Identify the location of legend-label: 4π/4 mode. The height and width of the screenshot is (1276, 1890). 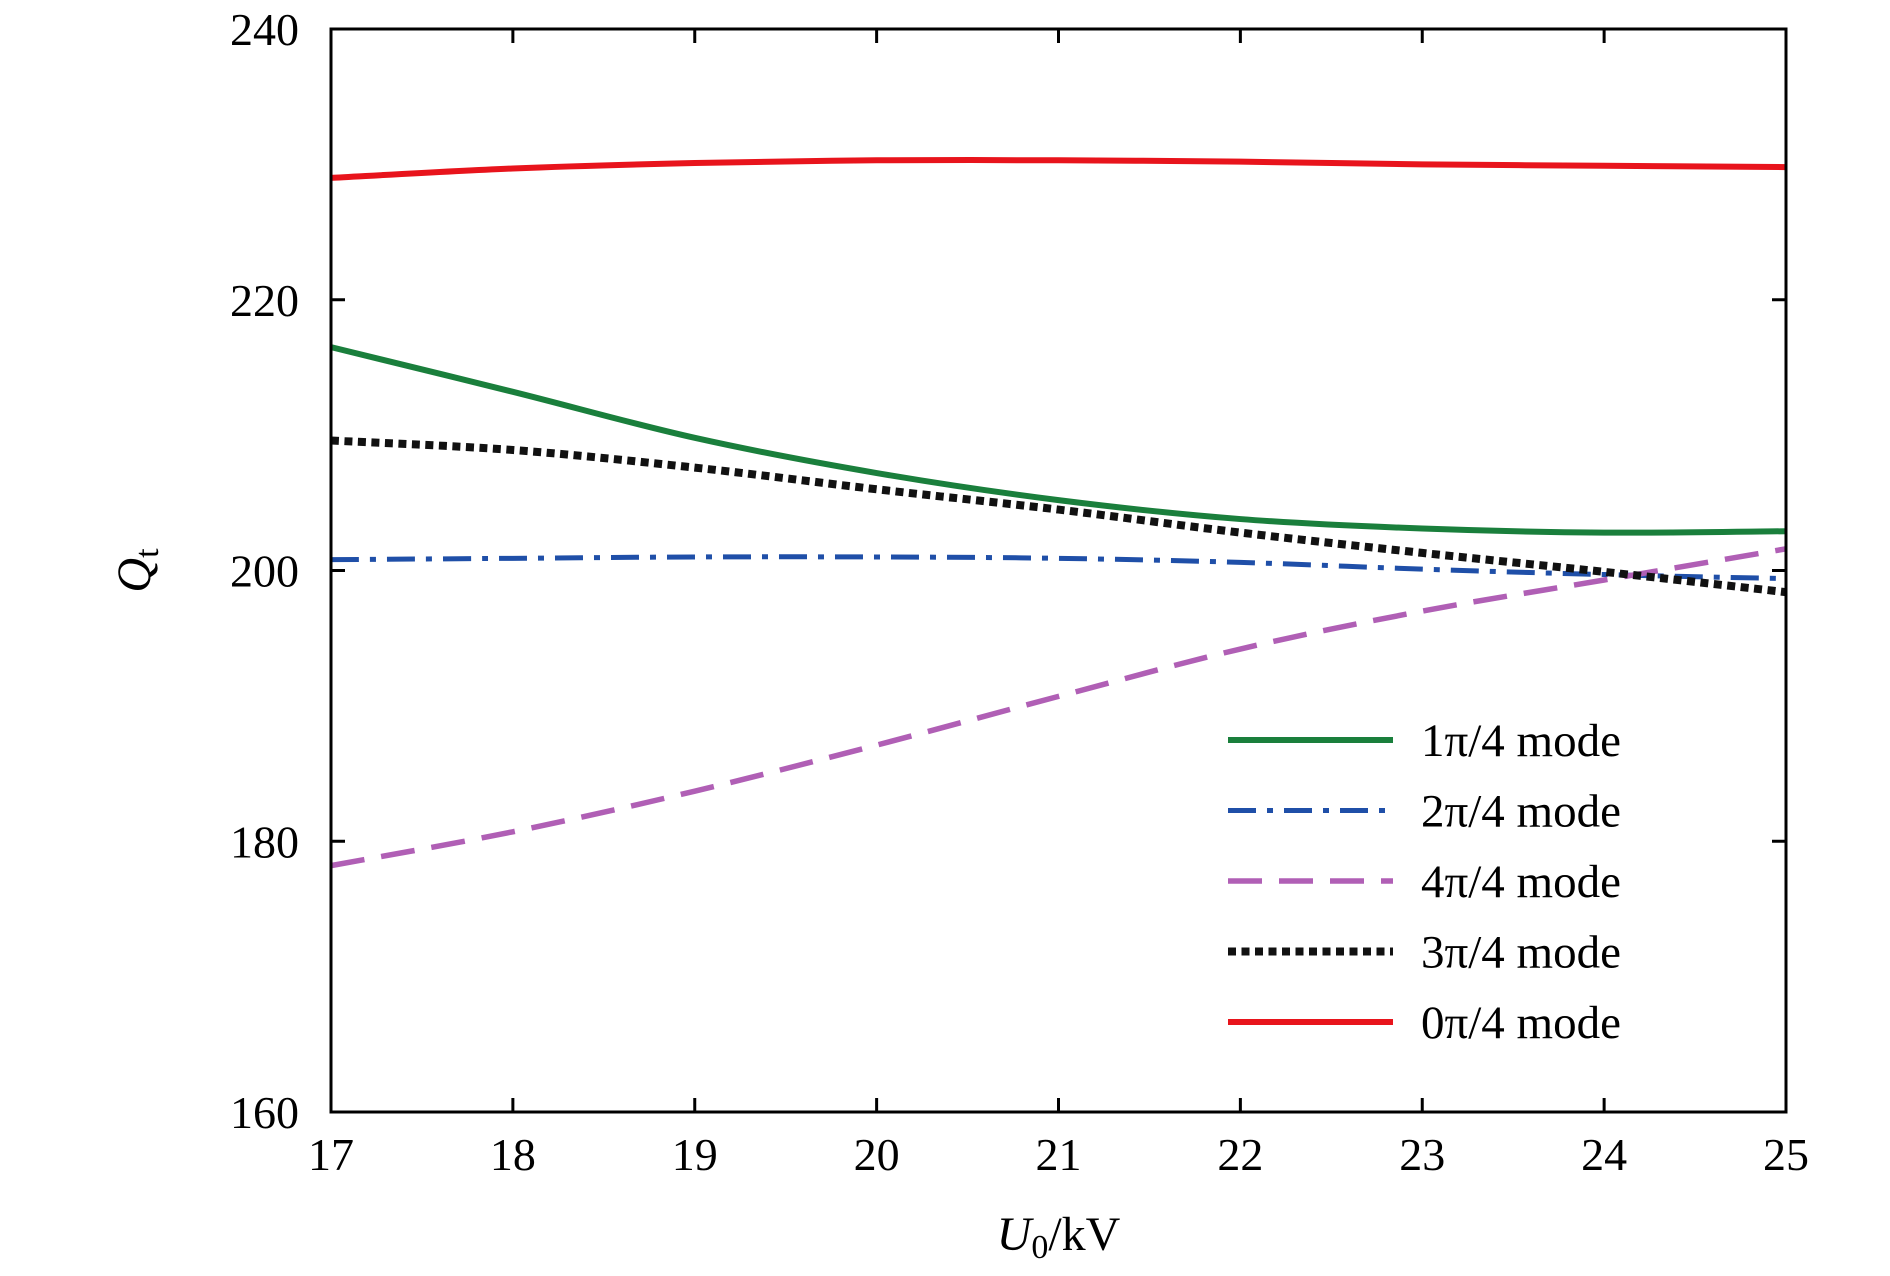
(1521, 882).